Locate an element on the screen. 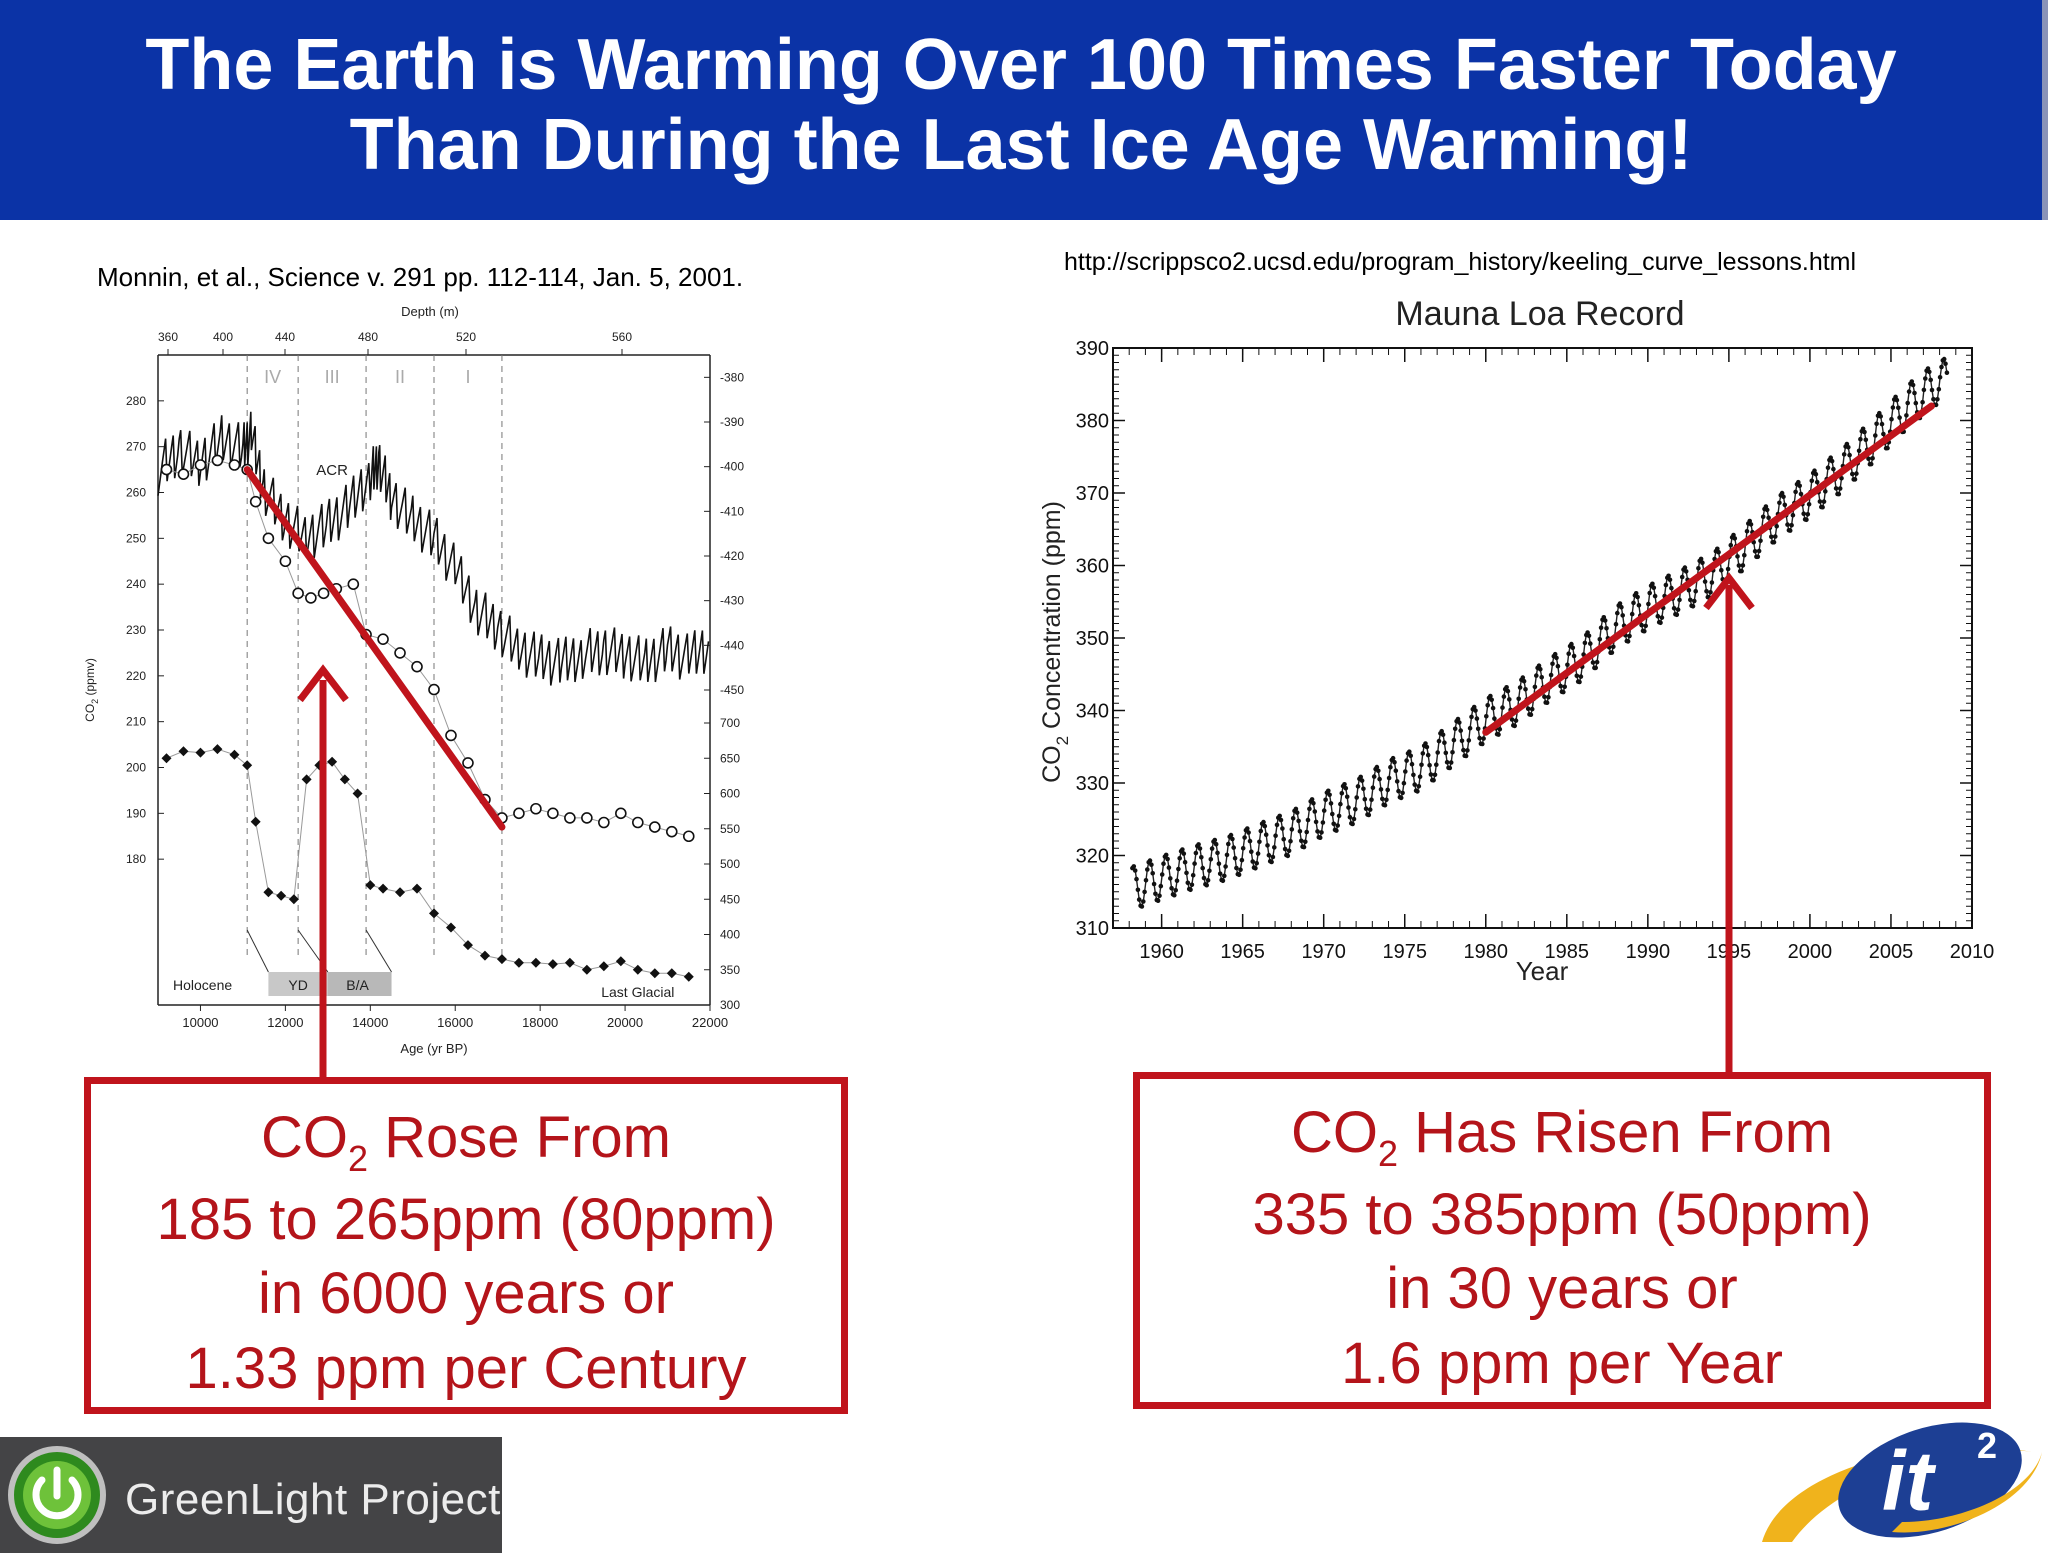 Image resolution: width=2048 pixels, height=1553 pixels. co2-axis-title: CO2 (ppmv) is located at coordinates (91, 690).